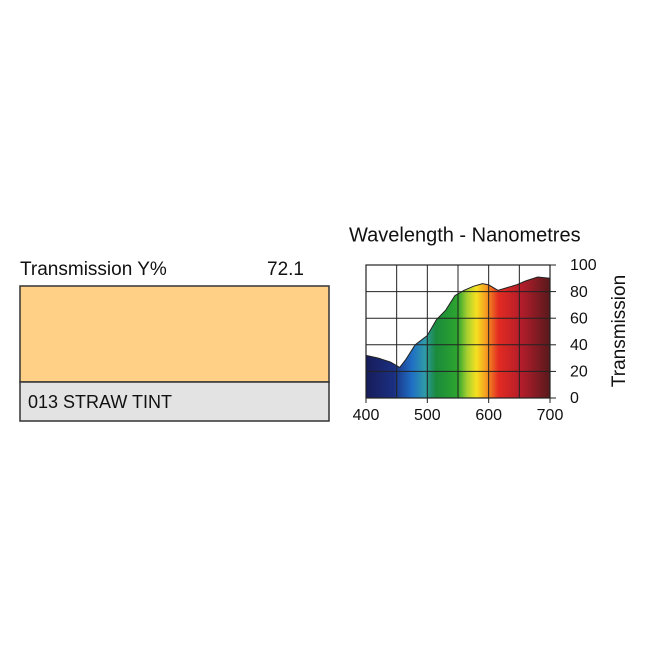 The width and height of the screenshot is (650, 655). I want to click on y-tick-label: 0, so click(574, 398).